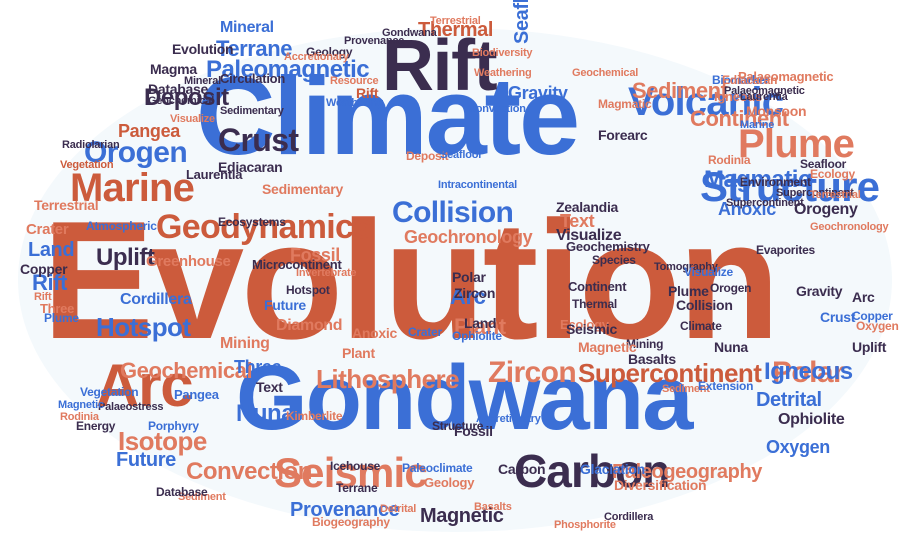  What do you see at coordinates (464, 398) in the screenshot?
I see `word-gondwana: Gondwana` at bounding box center [464, 398].